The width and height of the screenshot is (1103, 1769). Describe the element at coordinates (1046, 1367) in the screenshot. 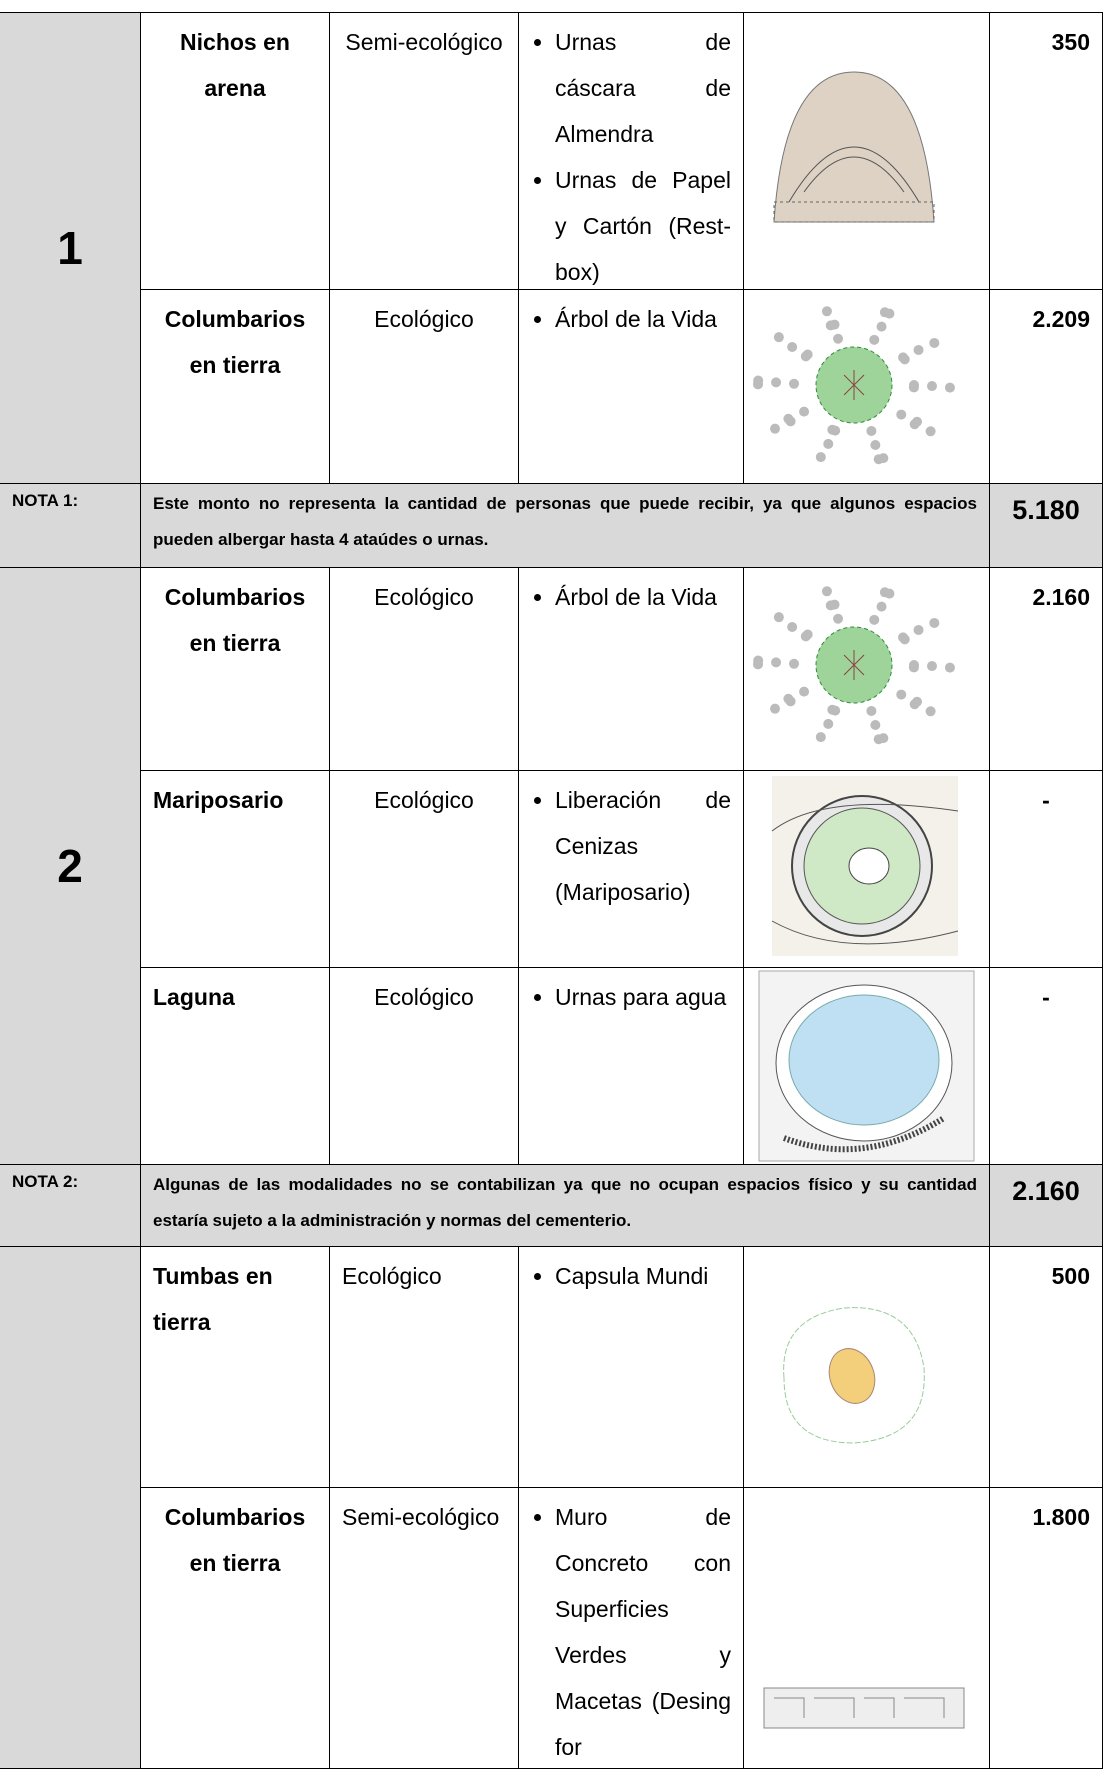

I see `count-cell: 500` at that location.